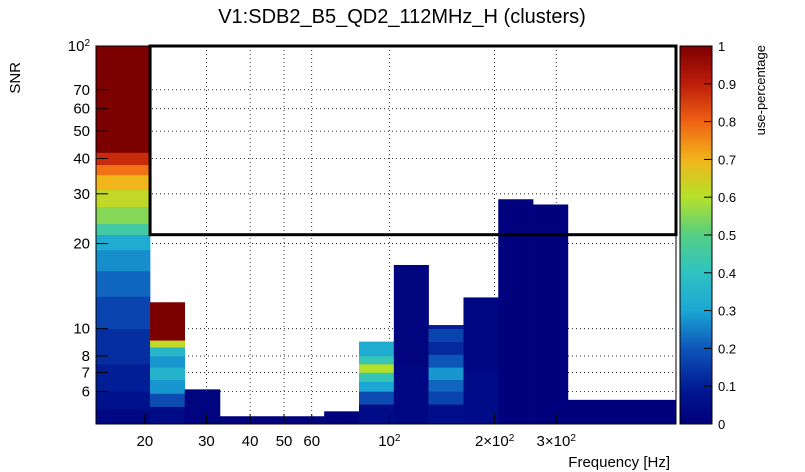 The image size is (805, 472). Describe the element at coordinates (760, 90) in the screenshot. I see `color-scale-label: use-percentage` at that location.